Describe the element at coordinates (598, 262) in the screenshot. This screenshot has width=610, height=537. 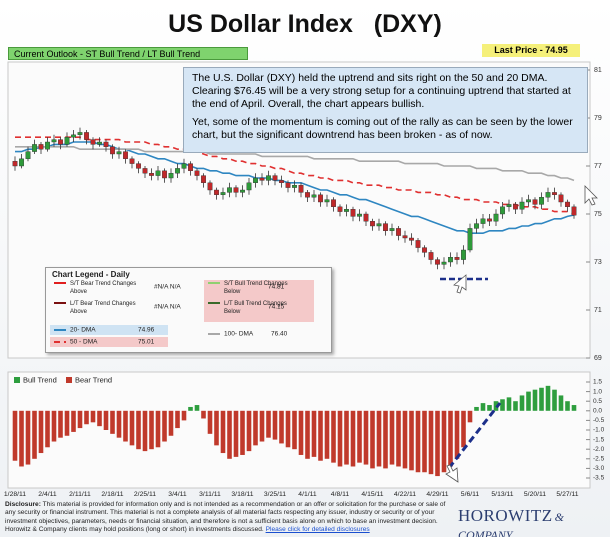
I see `y-tick-label: 73` at that location.